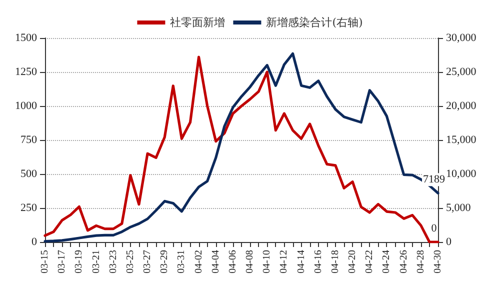  Describe the element at coordinates (267, 262) in the screenshot. I see `x-tick-label: 04-10` at that location.